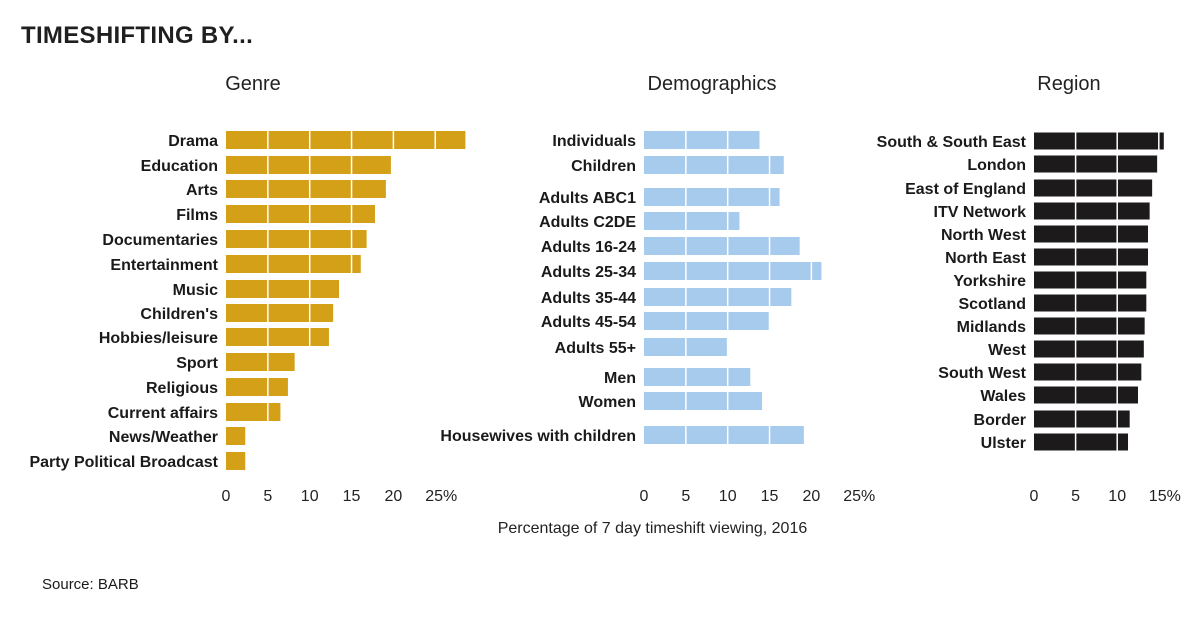 This screenshot has width=1200, height=627. Describe the element at coordinates (195, 290) in the screenshot. I see `genre-label-music: Music` at that location.